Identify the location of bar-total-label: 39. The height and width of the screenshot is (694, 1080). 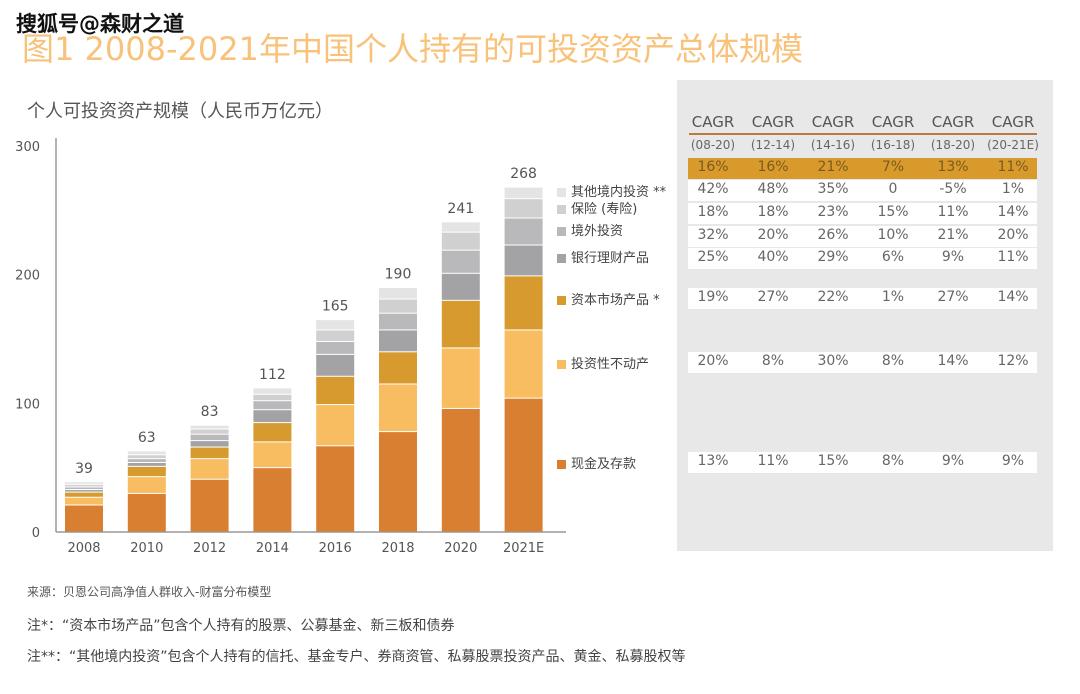
(84, 469).